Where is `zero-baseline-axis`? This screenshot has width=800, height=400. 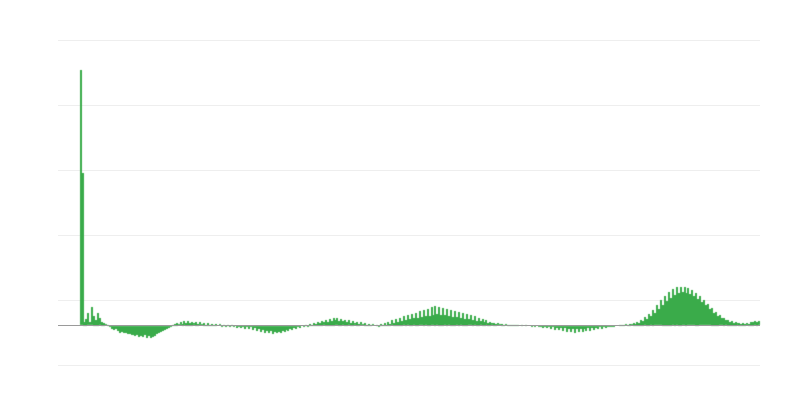 zero-baseline-axis is located at coordinates (409, 325).